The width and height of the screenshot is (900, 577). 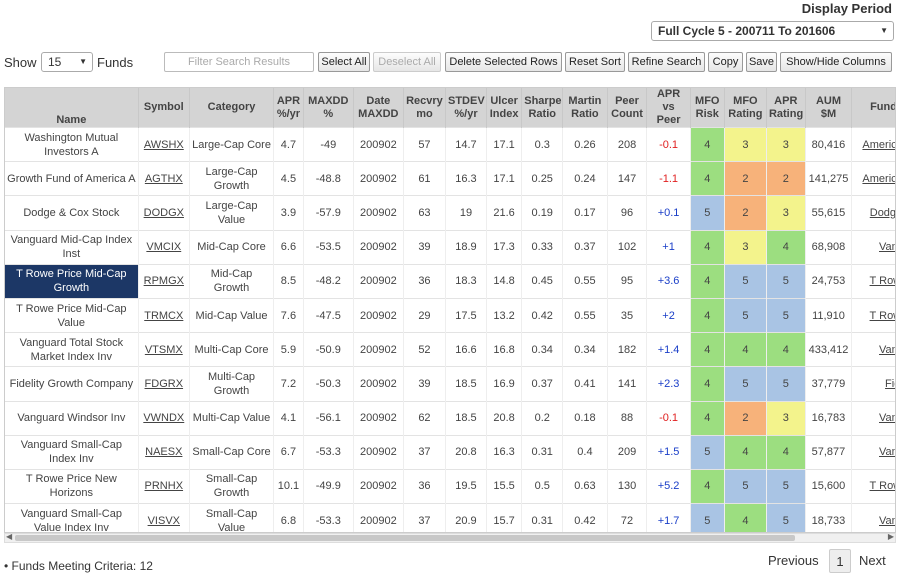 I want to click on cell-apr: 4.1, so click(x=288, y=418).